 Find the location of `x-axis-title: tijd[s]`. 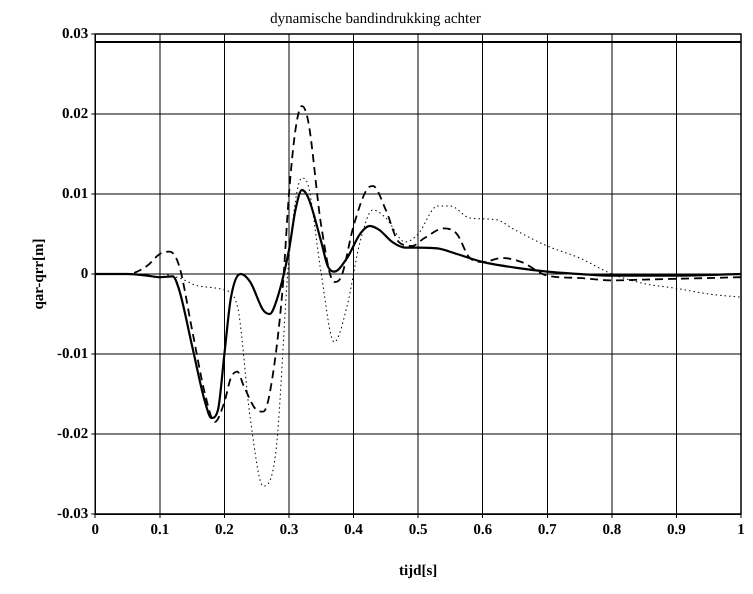

x-axis-title: tijd[s] is located at coordinates (418, 570).